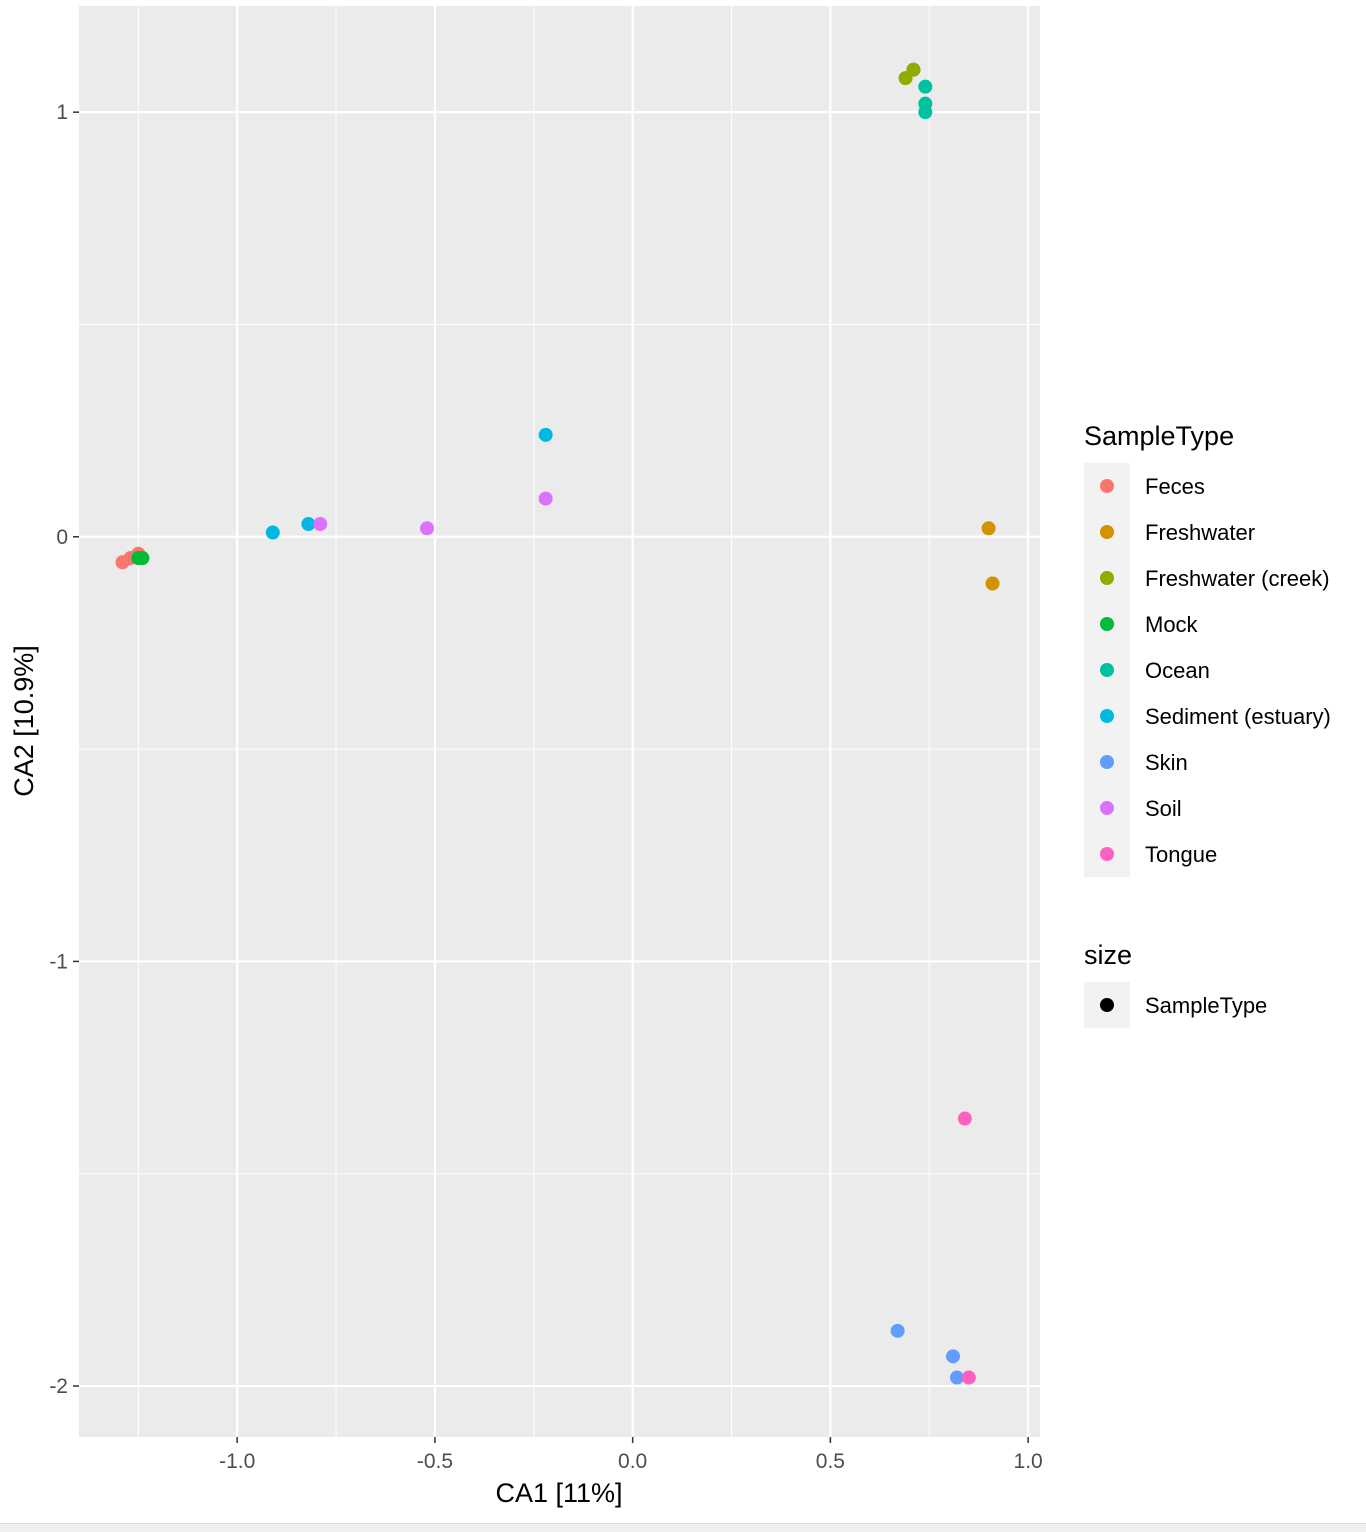 The height and width of the screenshot is (1532, 1366). I want to click on y-tick-label: -2, so click(58, 1386).